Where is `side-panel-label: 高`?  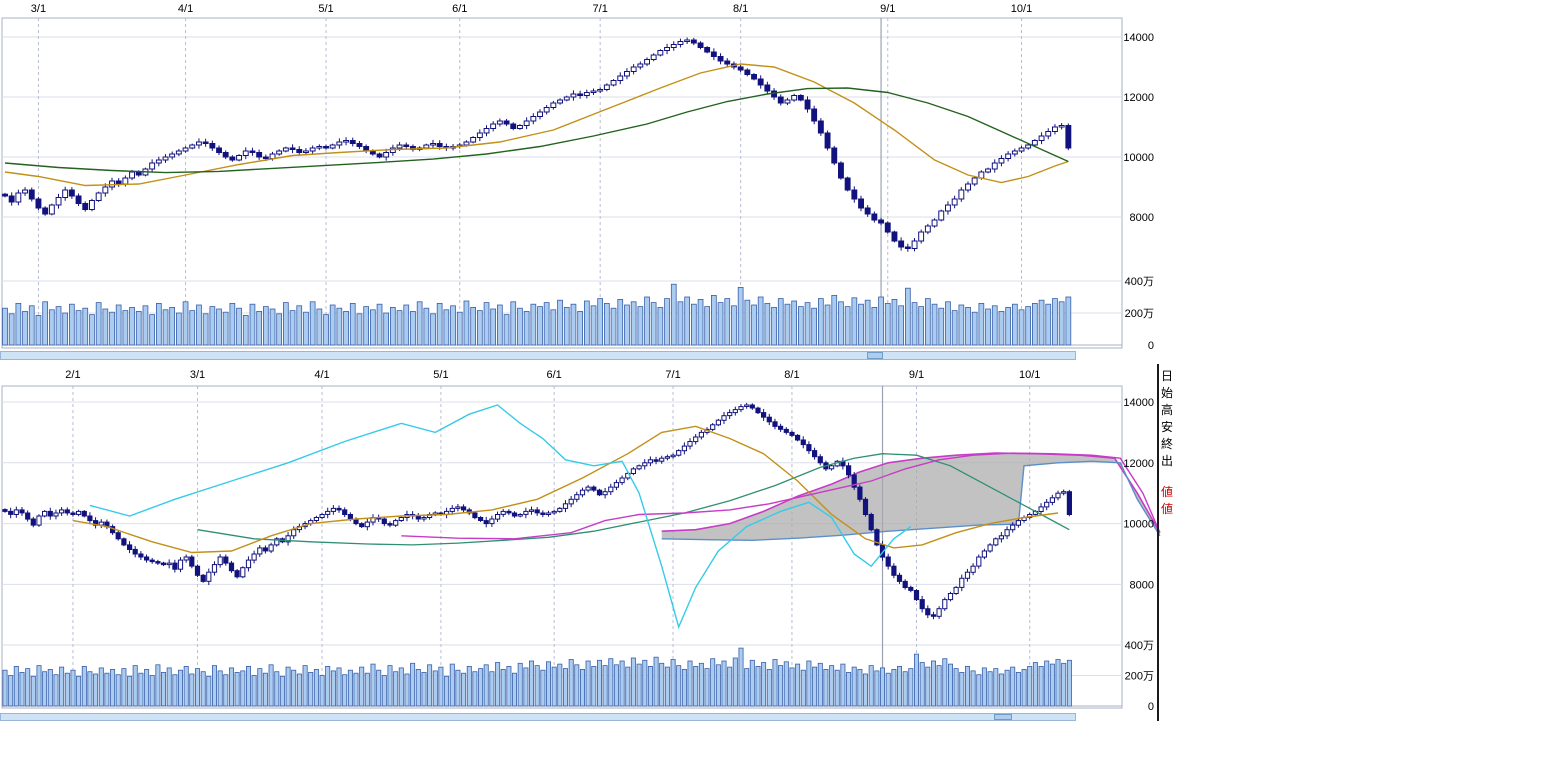 side-panel-label: 高 is located at coordinates (1167, 410).